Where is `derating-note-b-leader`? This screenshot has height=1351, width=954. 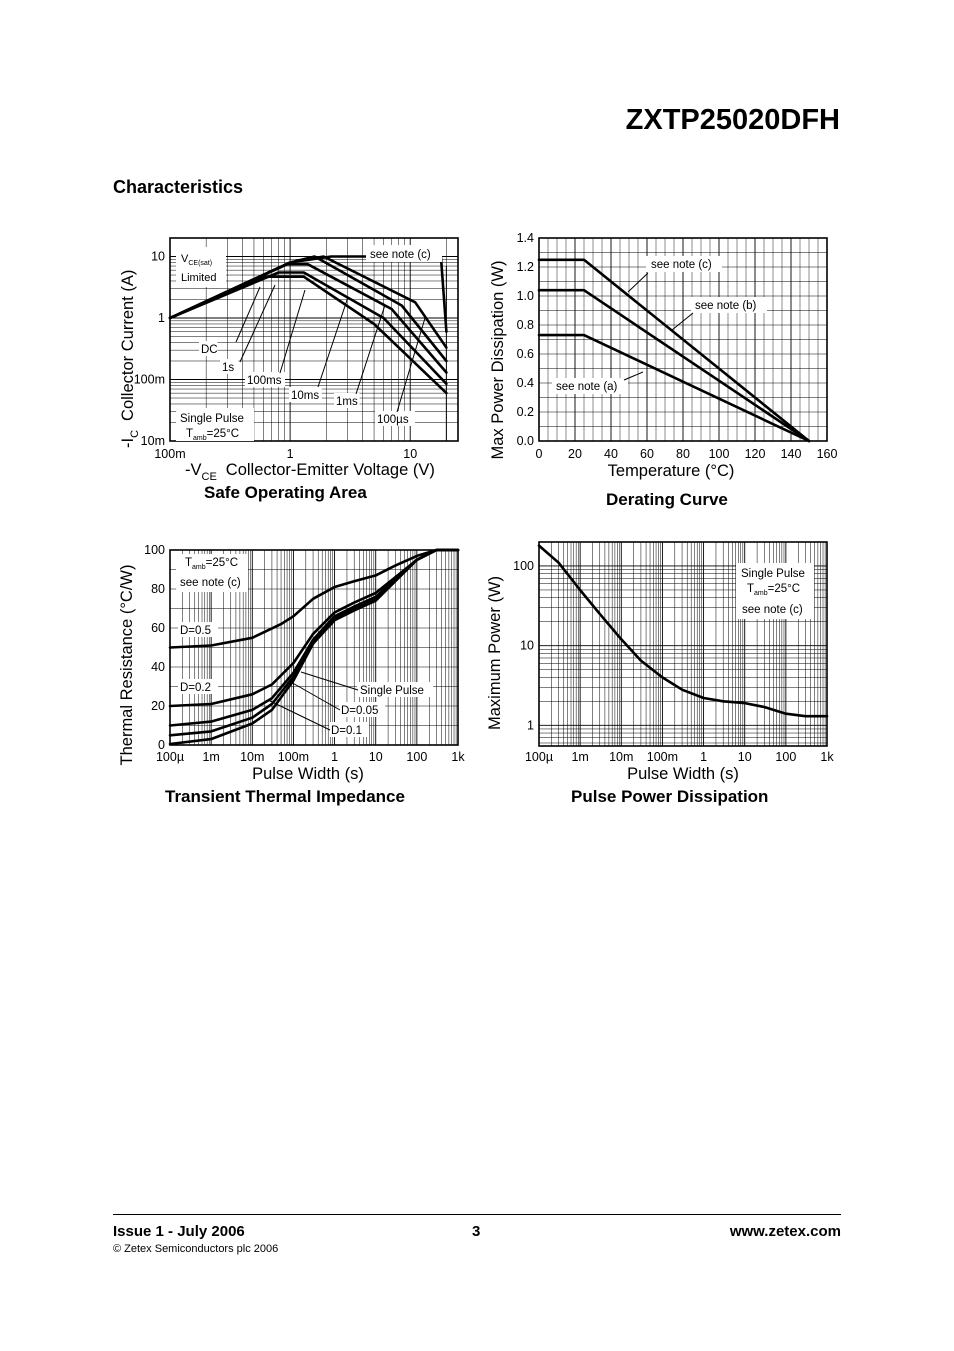 derating-note-b-leader is located at coordinates (682, 321).